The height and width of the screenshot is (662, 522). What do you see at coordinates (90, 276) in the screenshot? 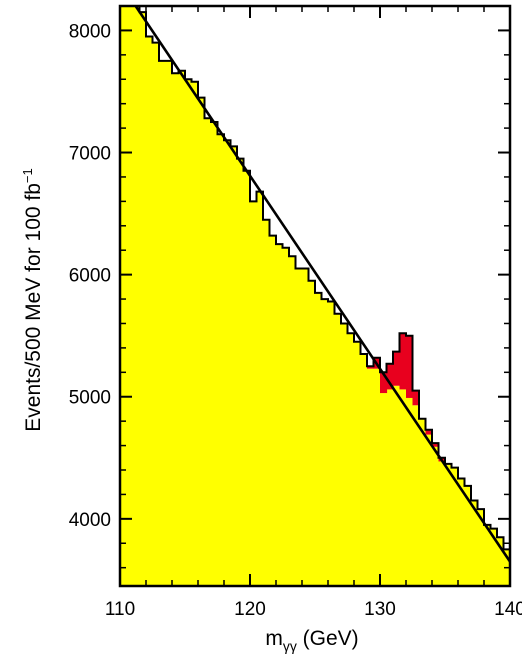
I see `y-tick-label: 6000` at bounding box center [90, 276].